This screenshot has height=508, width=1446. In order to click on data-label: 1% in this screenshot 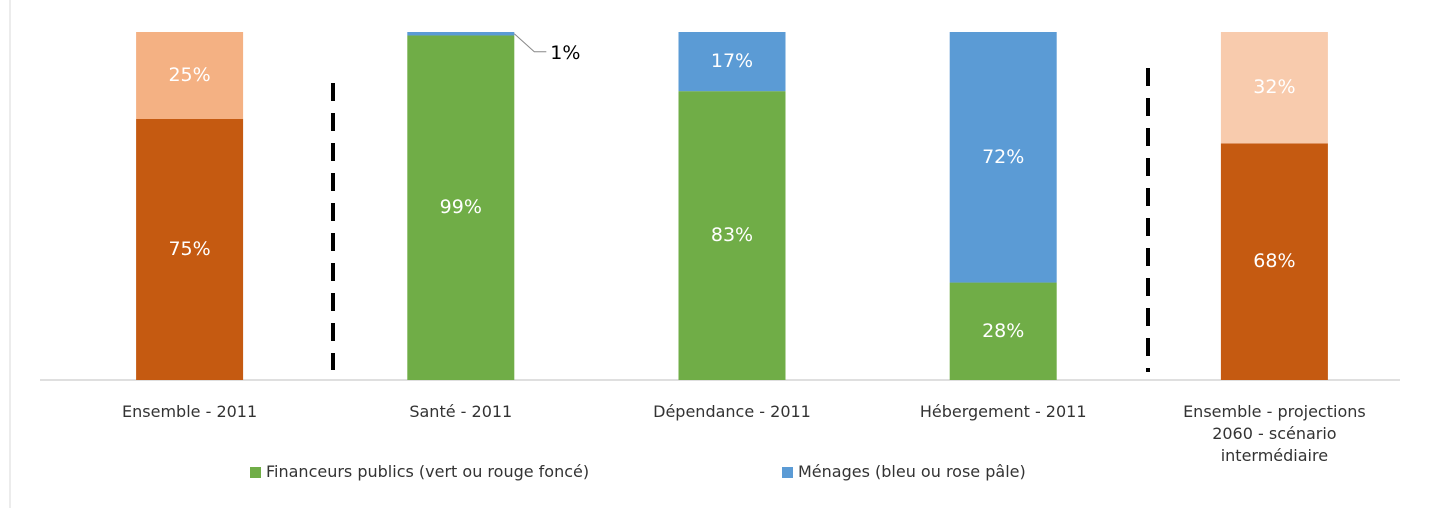, I will do `click(565, 53)`.